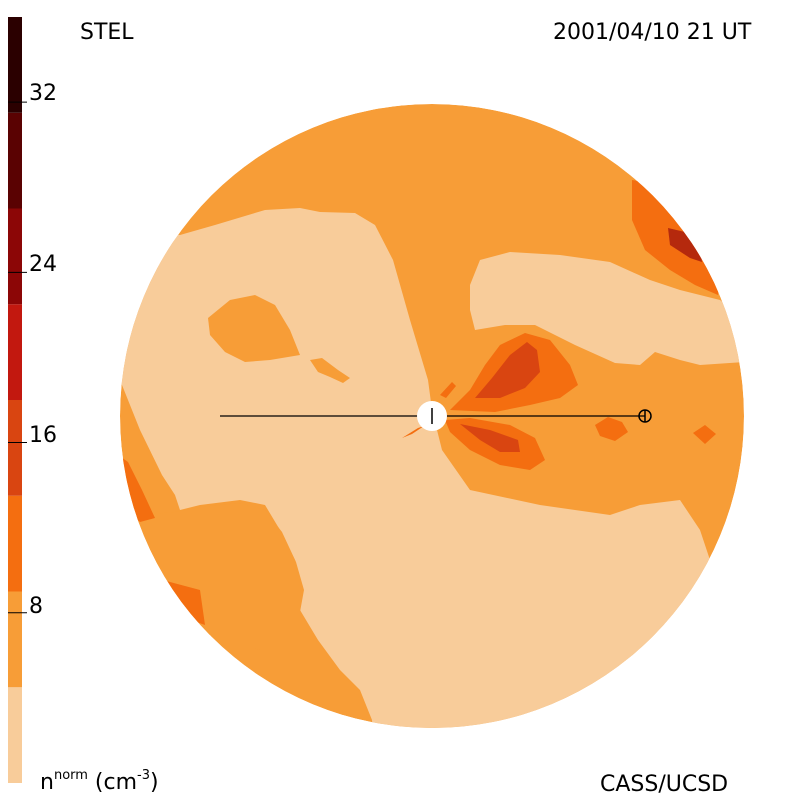  What do you see at coordinates (112, 782) in the screenshot?
I see `units-open: (cm` at bounding box center [112, 782].